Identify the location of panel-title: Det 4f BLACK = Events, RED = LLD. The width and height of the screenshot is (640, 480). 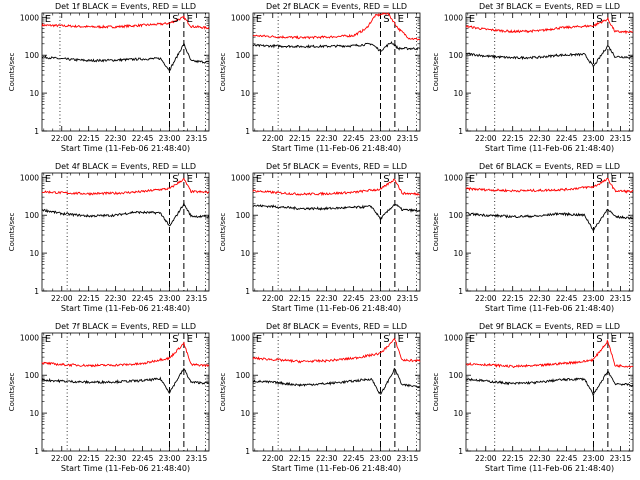
(125, 166).